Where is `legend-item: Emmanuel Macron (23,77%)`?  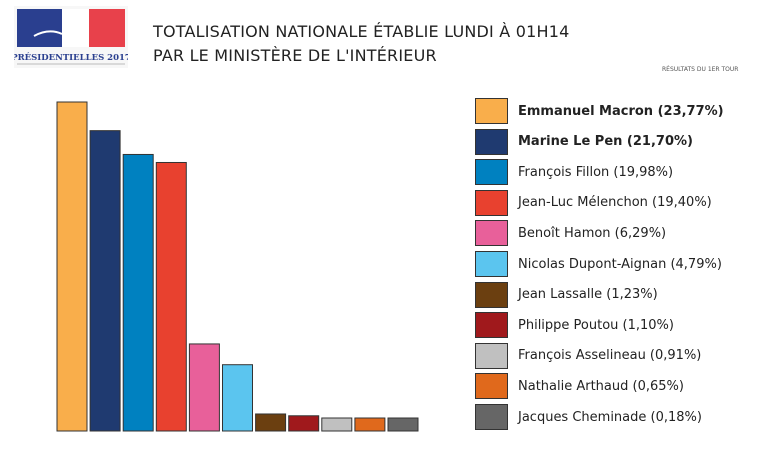 legend-item: Emmanuel Macron (23,77%) is located at coordinates (599, 111).